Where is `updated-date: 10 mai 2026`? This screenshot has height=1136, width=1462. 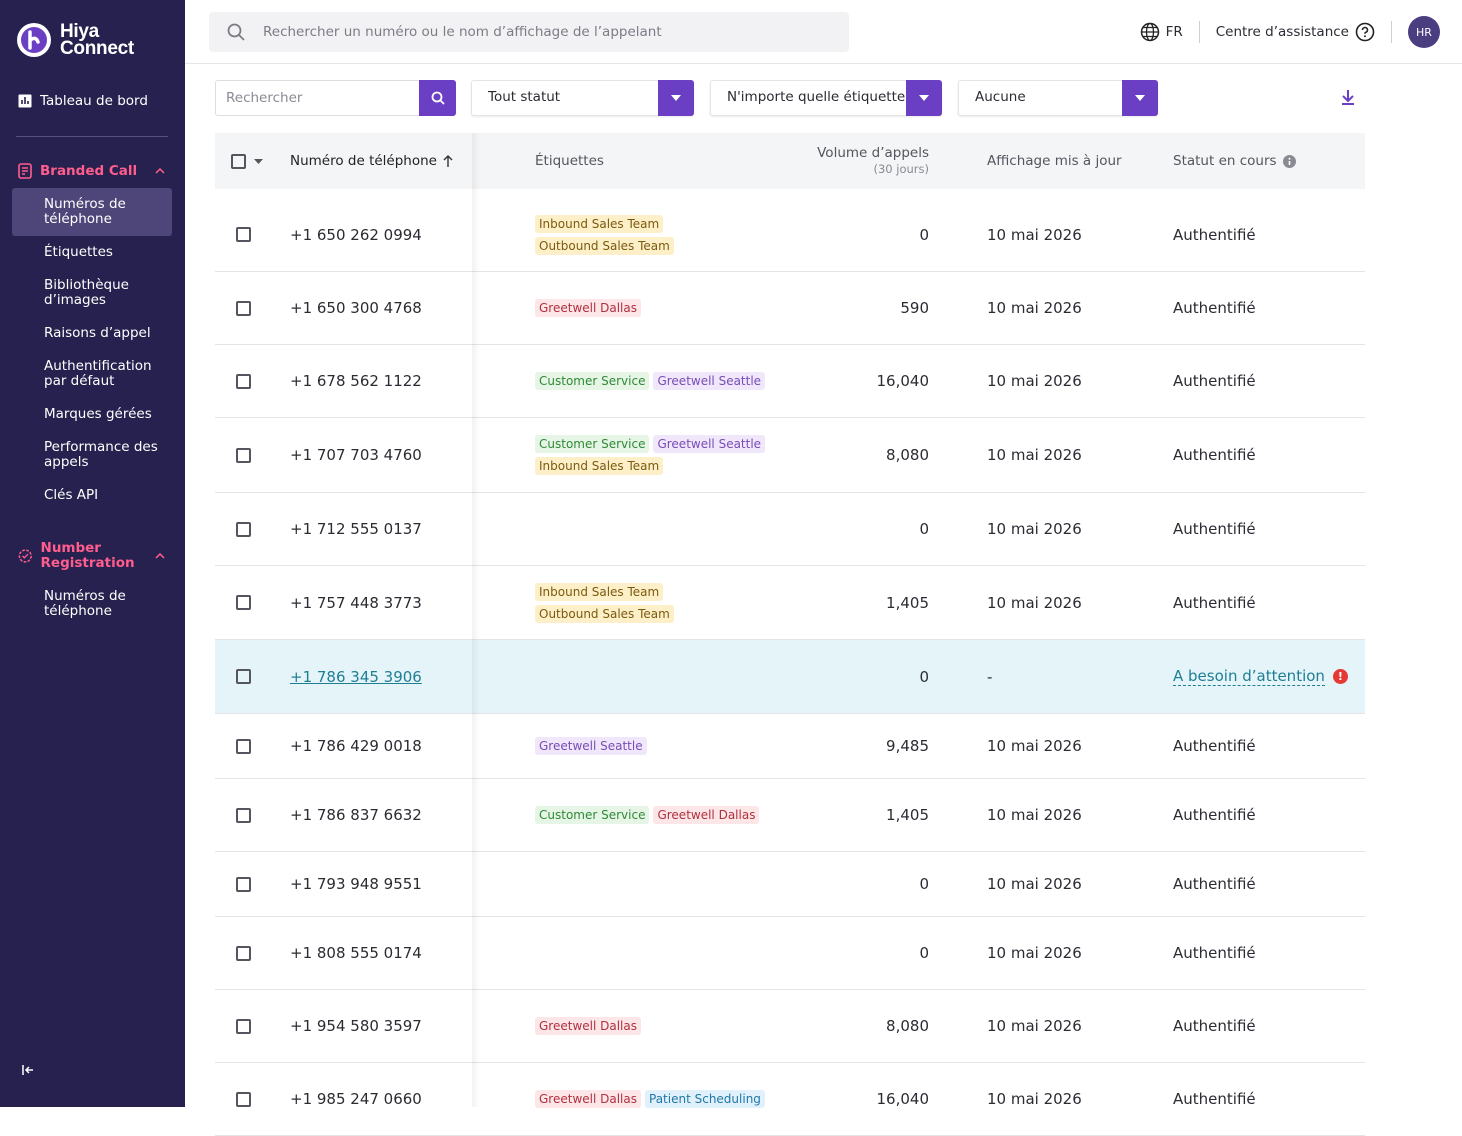
updated-date: 10 mai 2026 is located at coordinates (1034, 953).